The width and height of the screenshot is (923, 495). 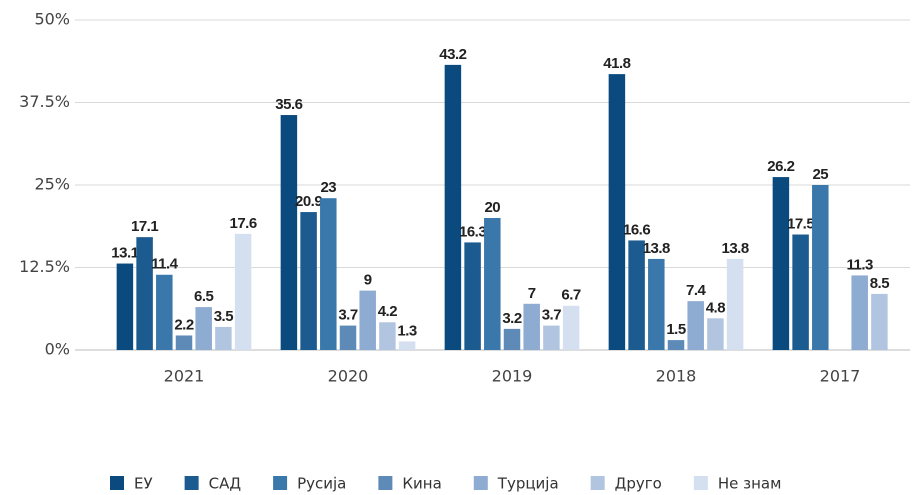 I want to click on value-label: 6.7, so click(x=571, y=295).